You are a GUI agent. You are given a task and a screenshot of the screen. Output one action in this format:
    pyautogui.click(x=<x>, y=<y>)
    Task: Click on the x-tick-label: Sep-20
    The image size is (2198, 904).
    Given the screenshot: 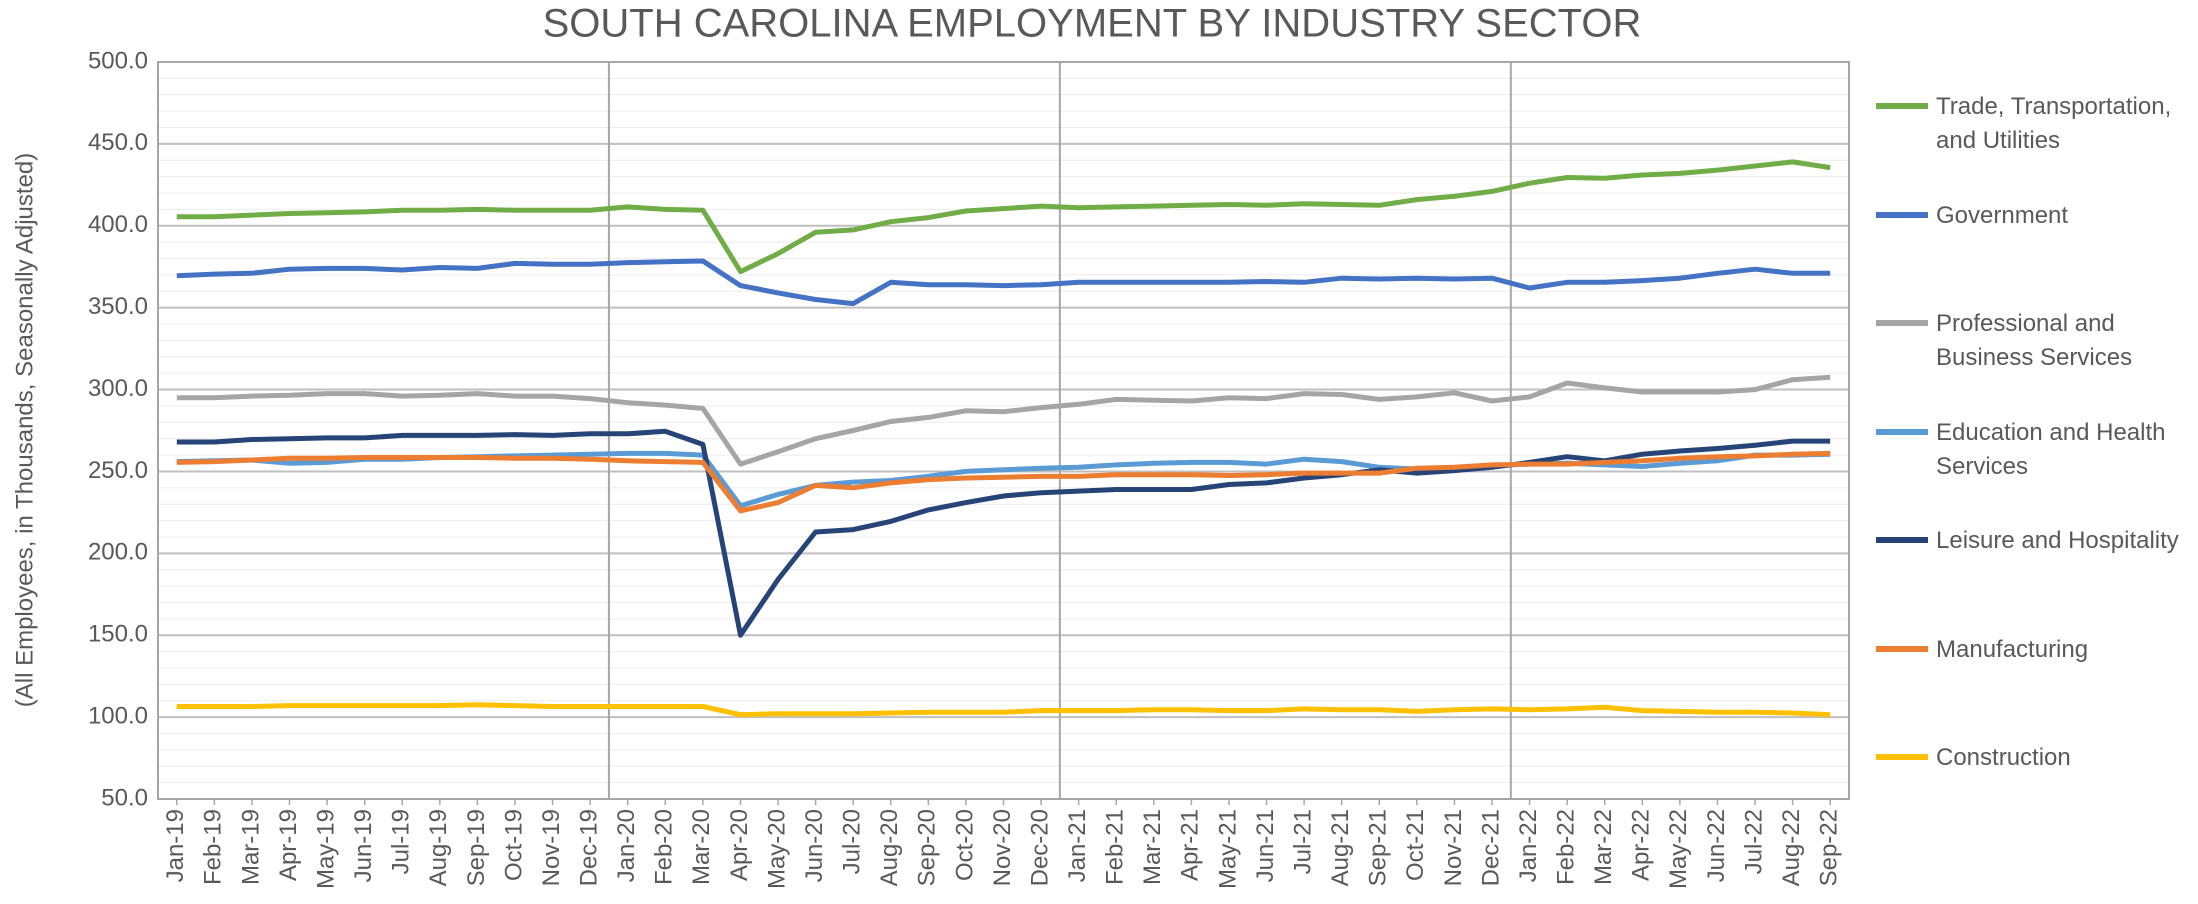 What is the action you would take?
    pyautogui.click(x=927, y=847)
    